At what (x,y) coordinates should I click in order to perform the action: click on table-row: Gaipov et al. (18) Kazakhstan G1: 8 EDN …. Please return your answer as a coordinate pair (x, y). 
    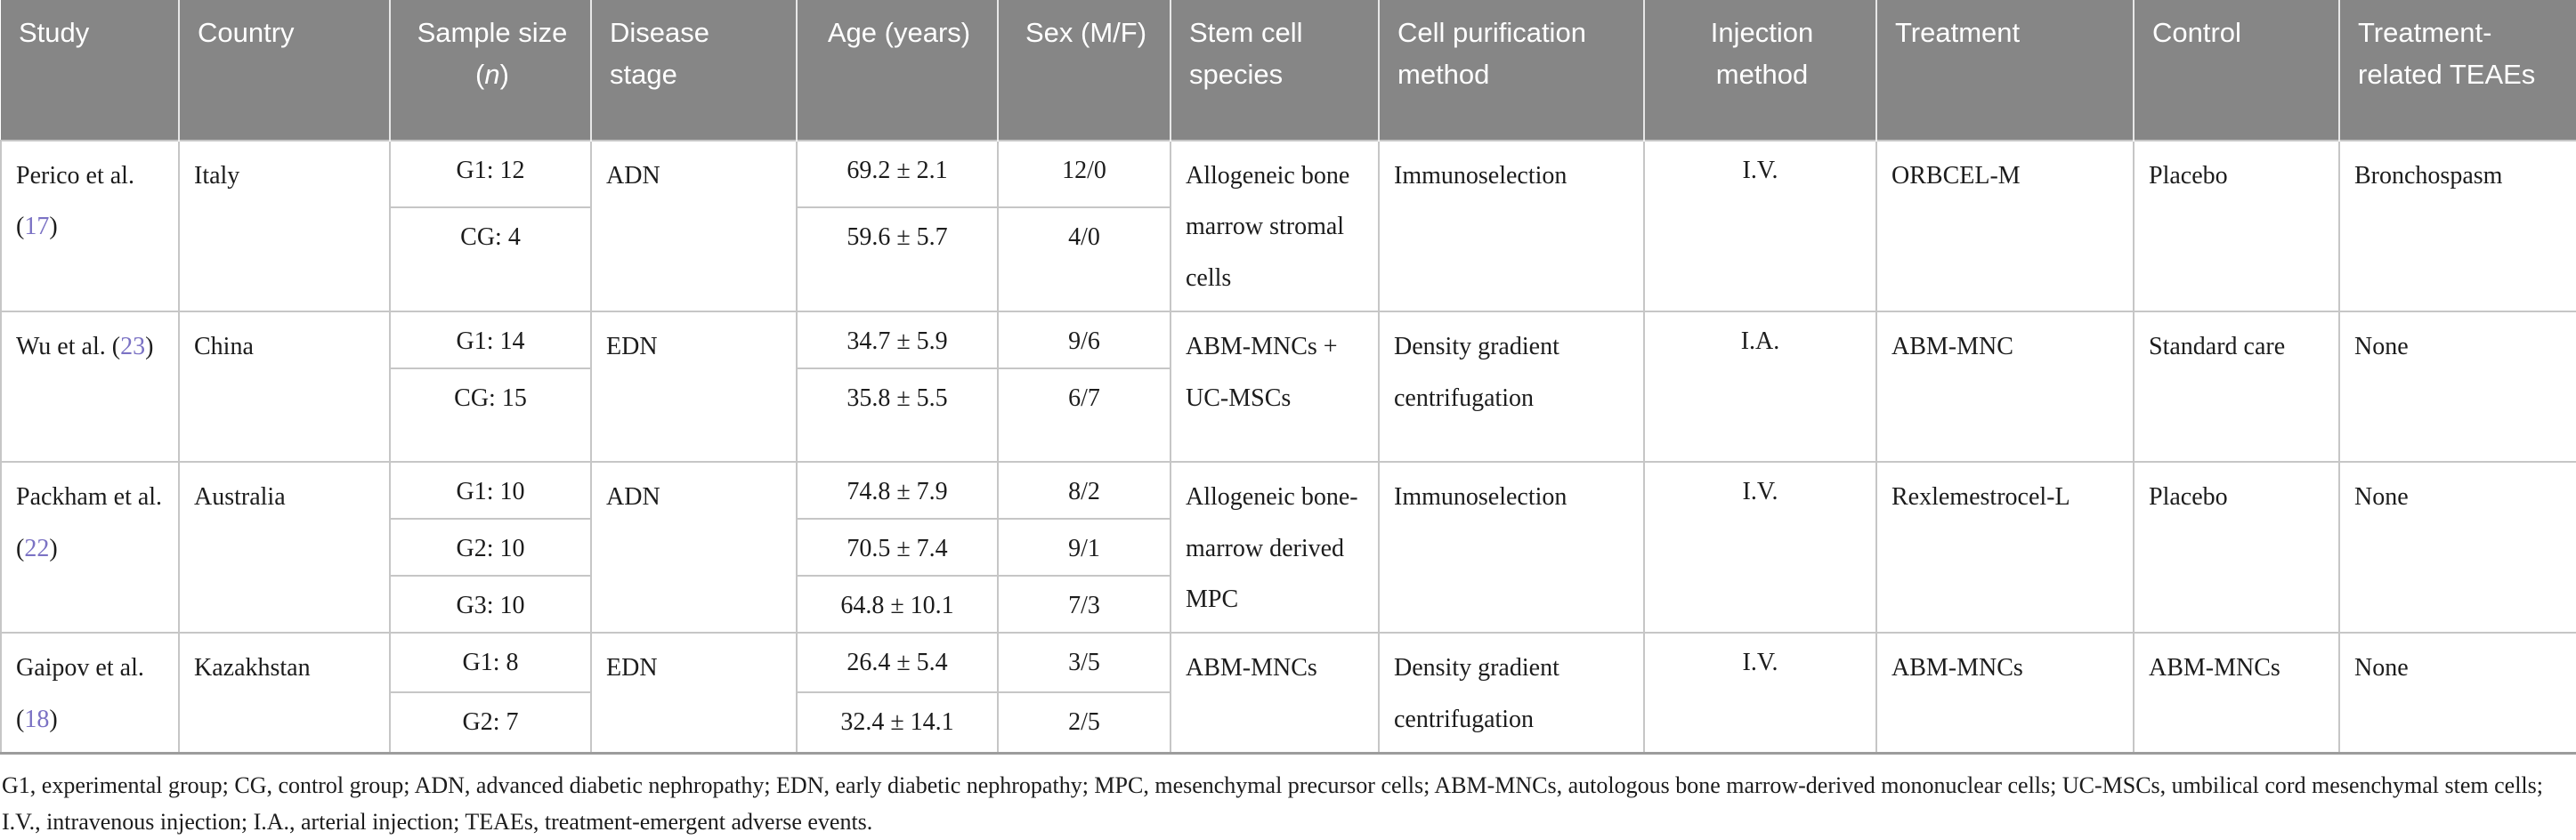
    Looking at the image, I should click on (1288, 693).